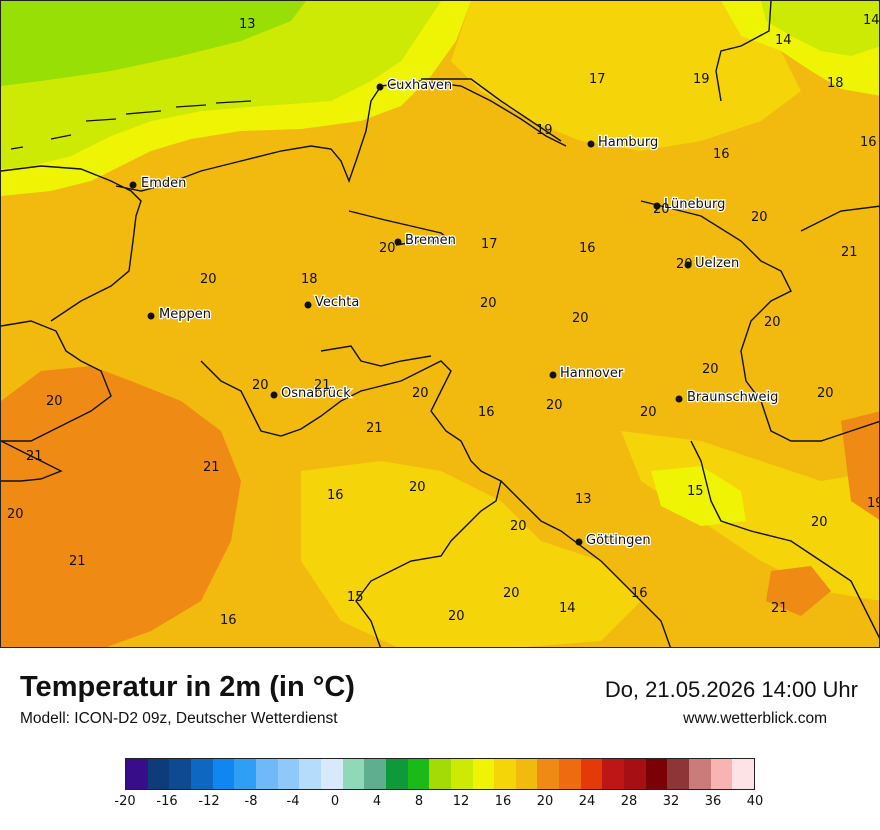 The width and height of the screenshot is (880, 830). Describe the element at coordinates (308, 305) in the screenshot. I see `city-dot-vechta` at that location.